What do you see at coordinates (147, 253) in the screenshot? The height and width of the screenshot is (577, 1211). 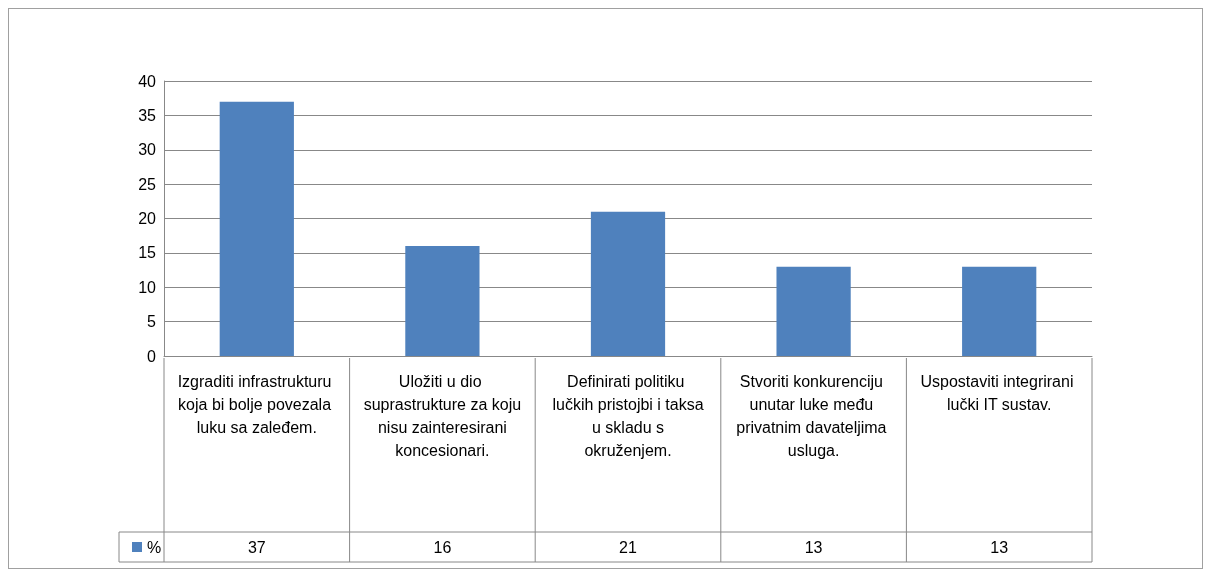 I see `y-tick-label: 15` at bounding box center [147, 253].